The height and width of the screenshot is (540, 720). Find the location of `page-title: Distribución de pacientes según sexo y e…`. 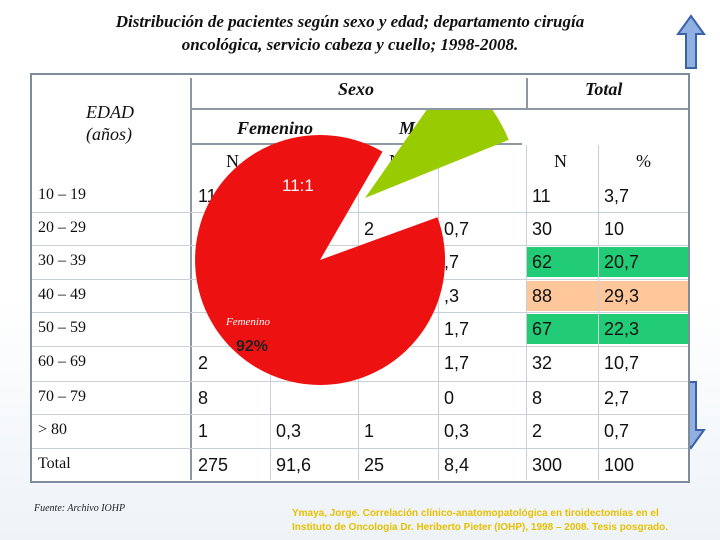

page-title: Distribución de pacientes según sexo y e… is located at coordinates (350, 33).